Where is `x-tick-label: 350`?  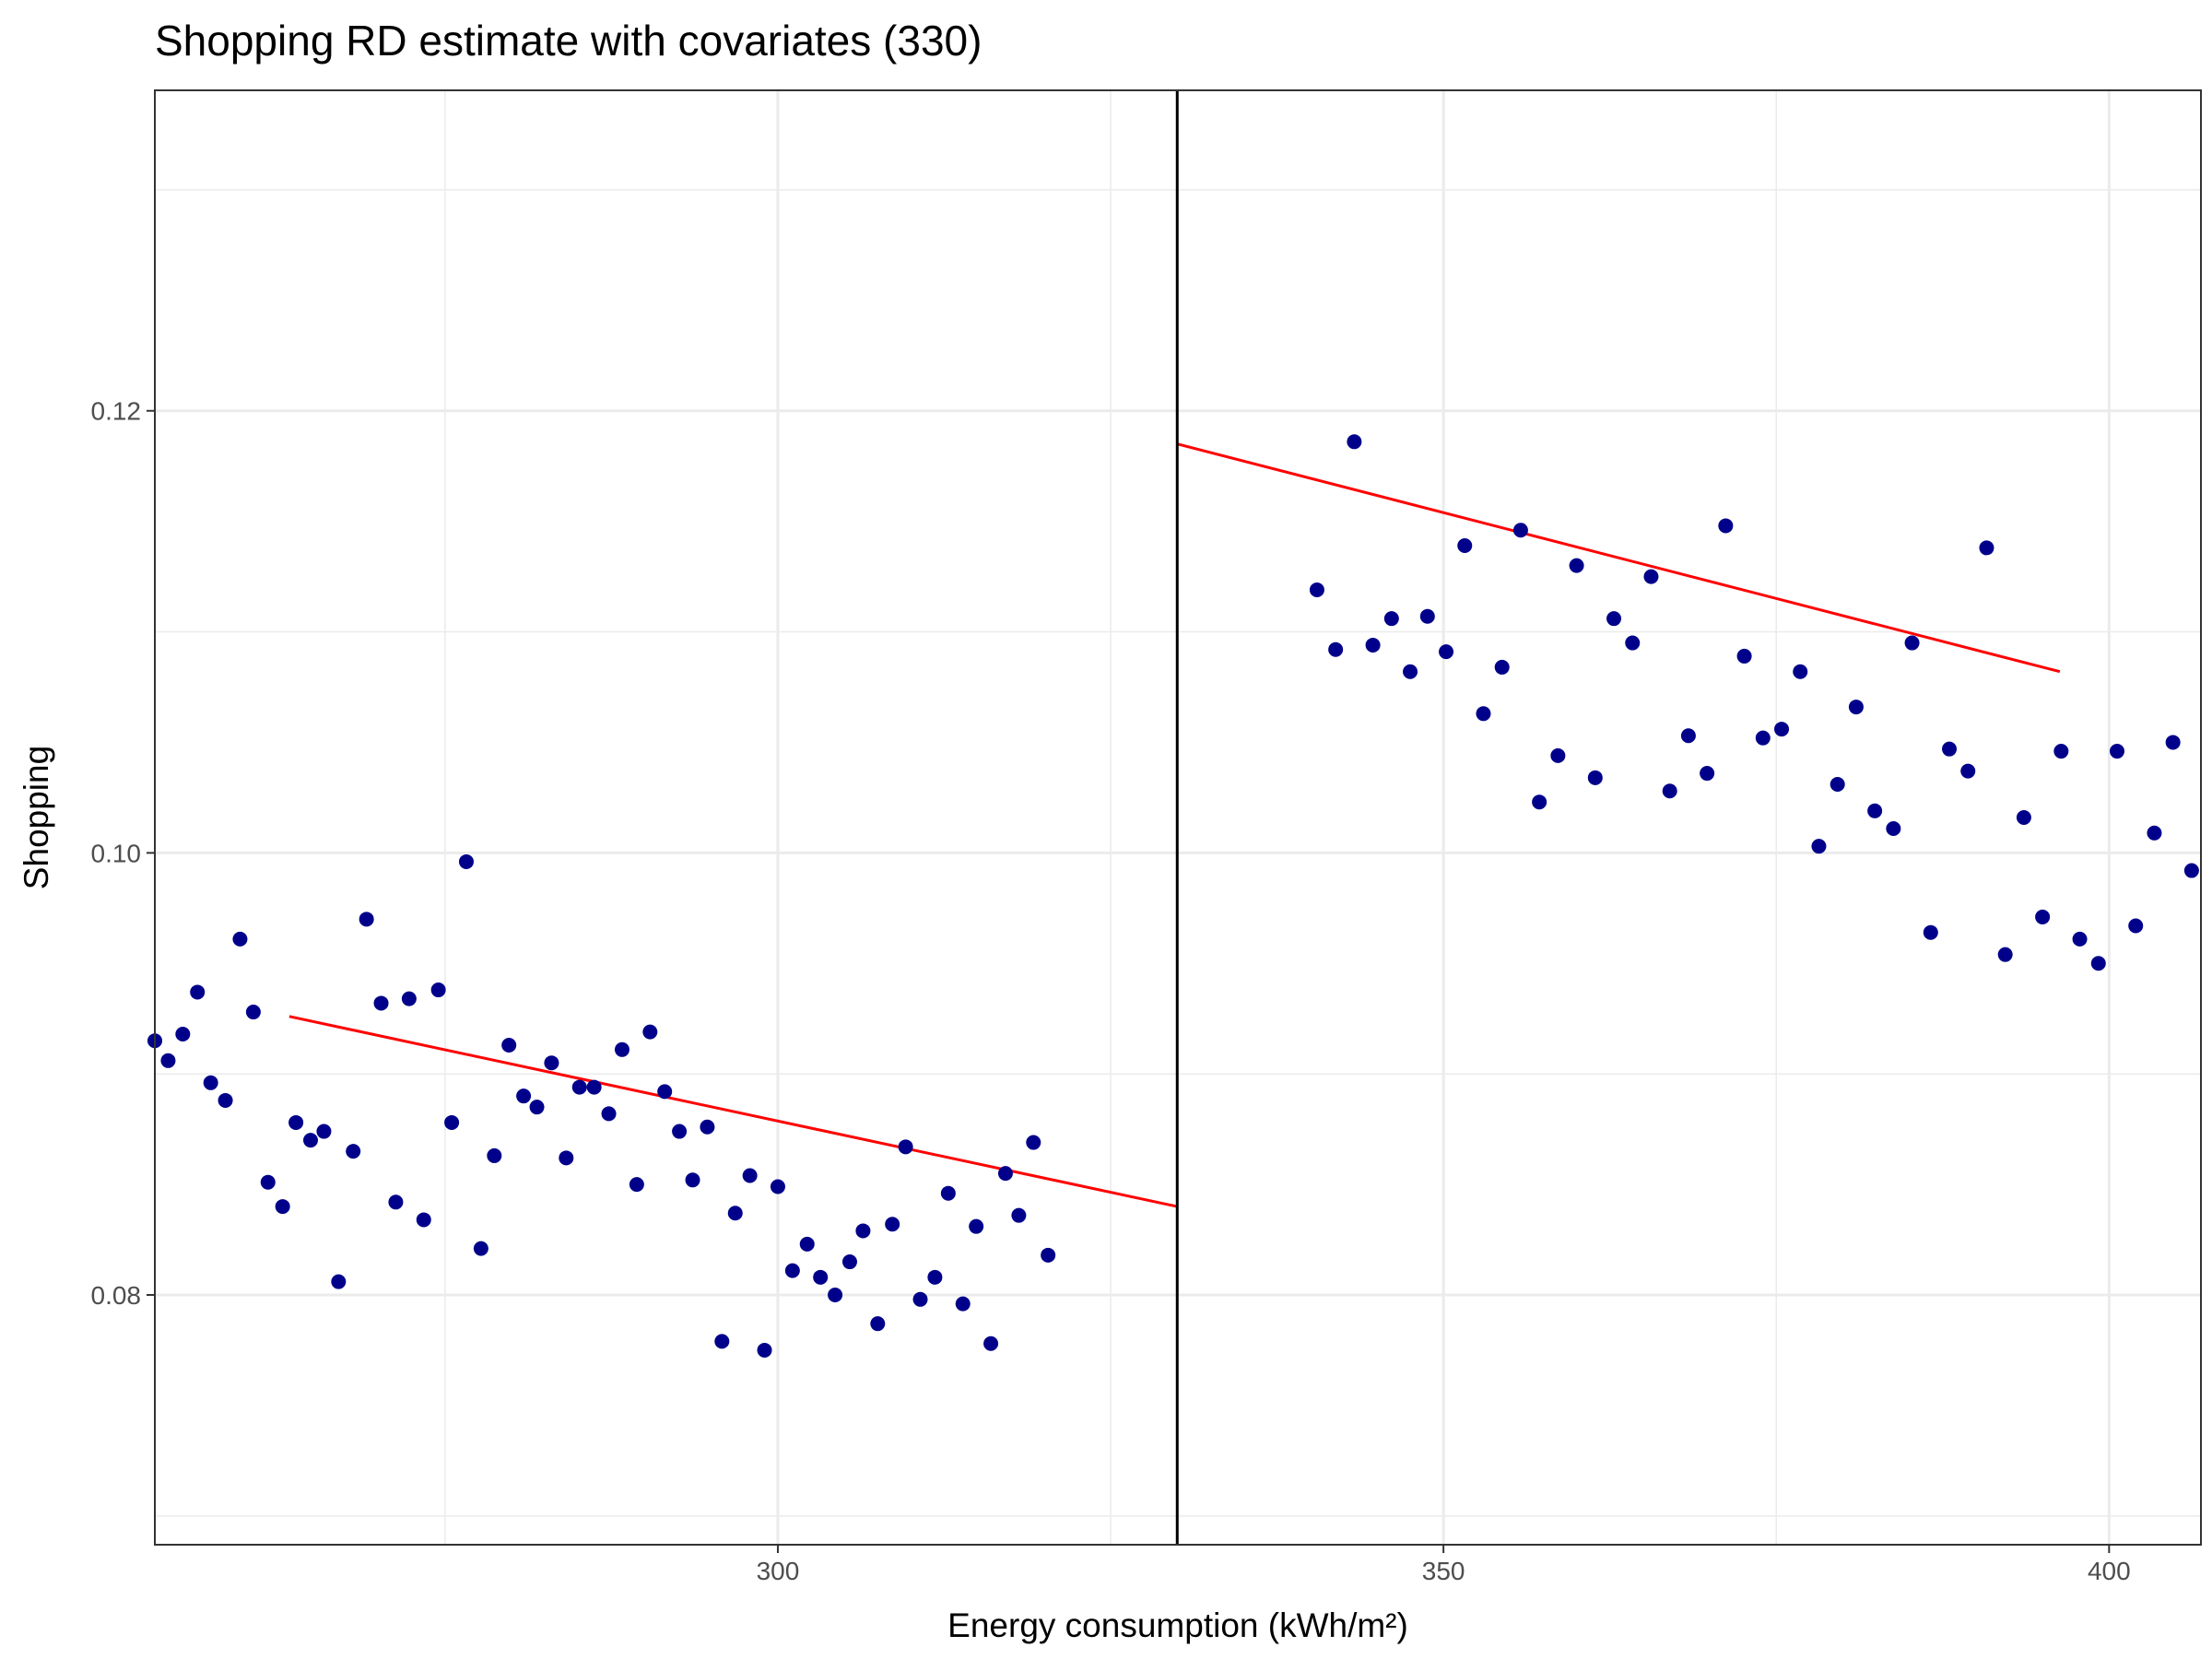
x-tick-label: 350 is located at coordinates (1443, 1571).